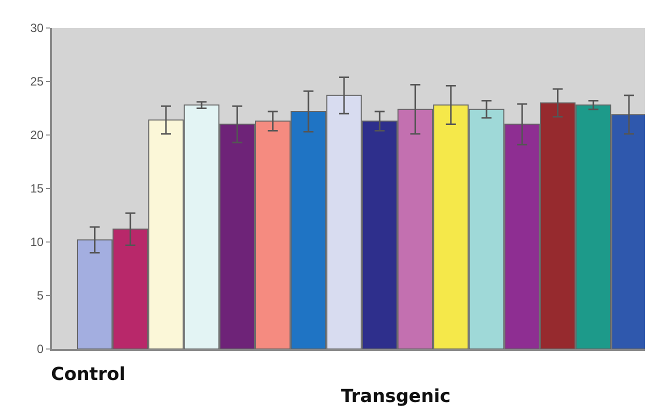  I want to click on y-tick-label: 0, so click(40, 349).